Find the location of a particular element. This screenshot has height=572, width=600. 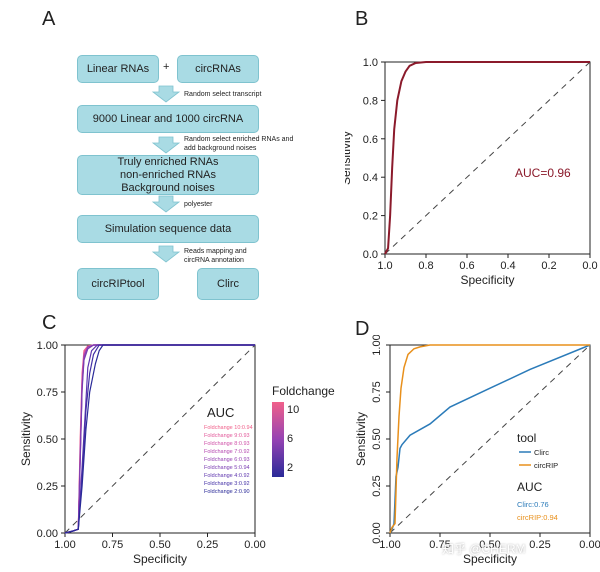

note-polyester: polyester is located at coordinates (198, 204).